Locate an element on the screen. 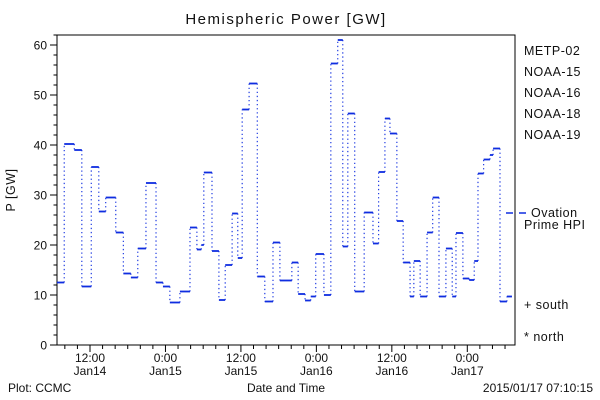 Image resolution: width=600 pixels, height=400 pixels. x-axis-title: Date and Time is located at coordinates (286, 388).